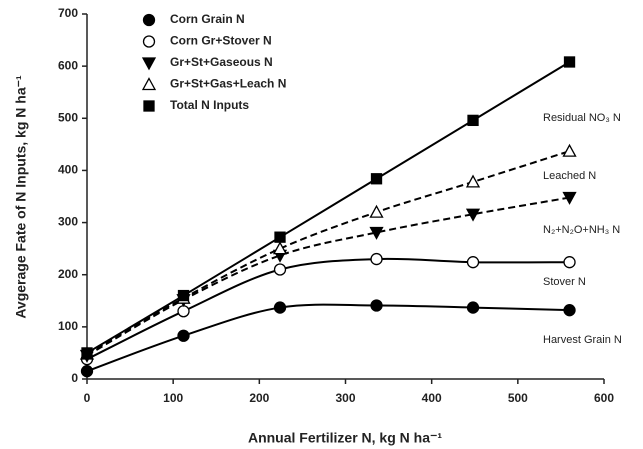 Image resolution: width=643 pixels, height=449 pixels. What do you see at coordinates (581, 230) in the screenshot?
I see `annotation: N₂+N₂O+NH₃ N` at bounding box center [581, 230].